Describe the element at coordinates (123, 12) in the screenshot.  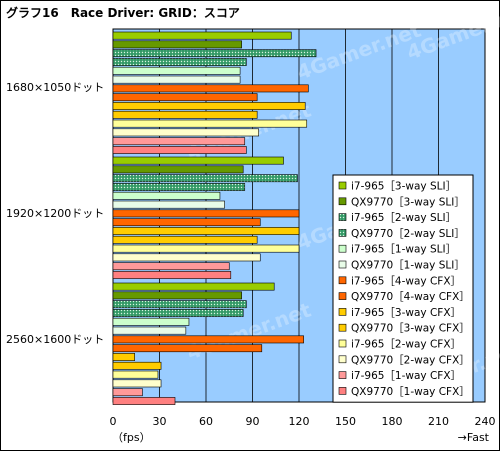
I see `chart-title: グラフ16 Race Driver: GRID：スコア` at that location.